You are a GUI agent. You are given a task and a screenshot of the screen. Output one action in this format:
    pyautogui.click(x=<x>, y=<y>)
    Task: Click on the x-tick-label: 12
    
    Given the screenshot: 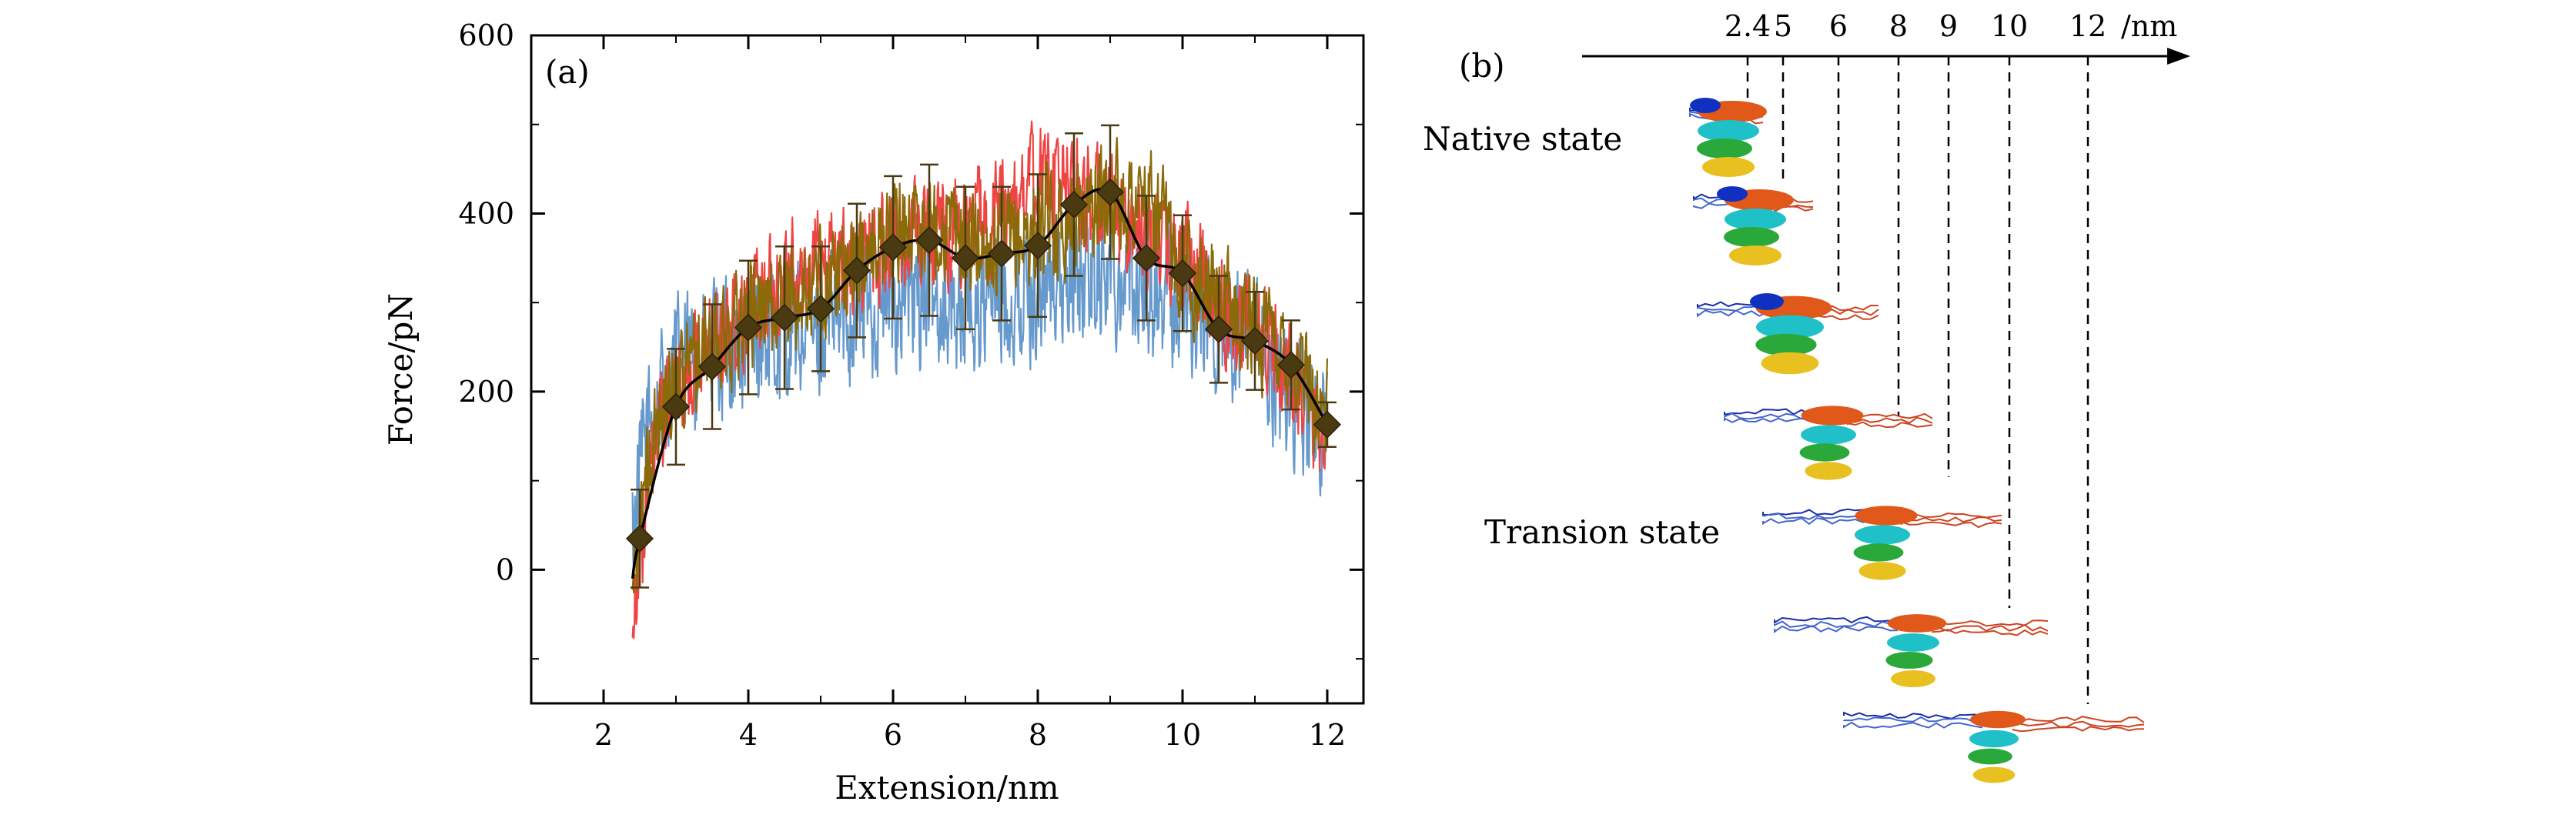 What is the action you would take?
    pyautogui.click(x=1328, y=735)
    